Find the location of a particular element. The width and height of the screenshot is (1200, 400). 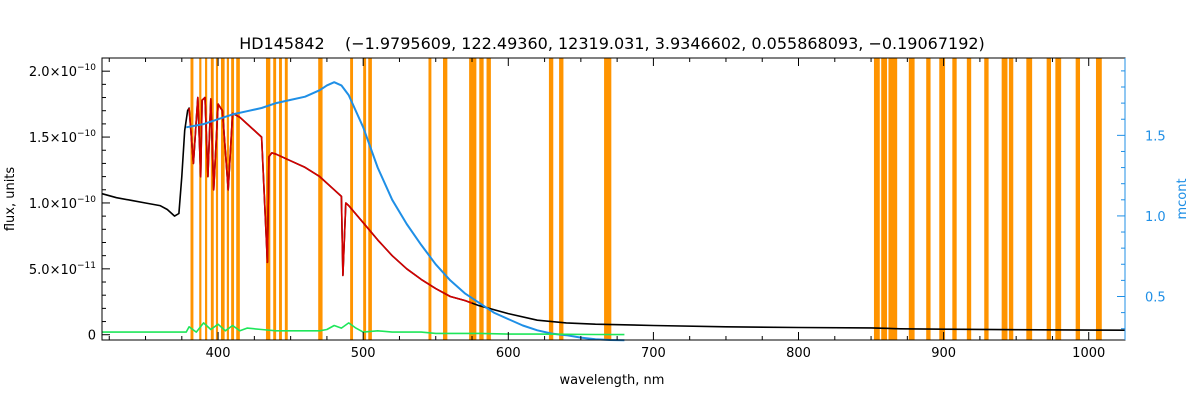

x-tick-label: 500 is located at coordinates (363, 353).